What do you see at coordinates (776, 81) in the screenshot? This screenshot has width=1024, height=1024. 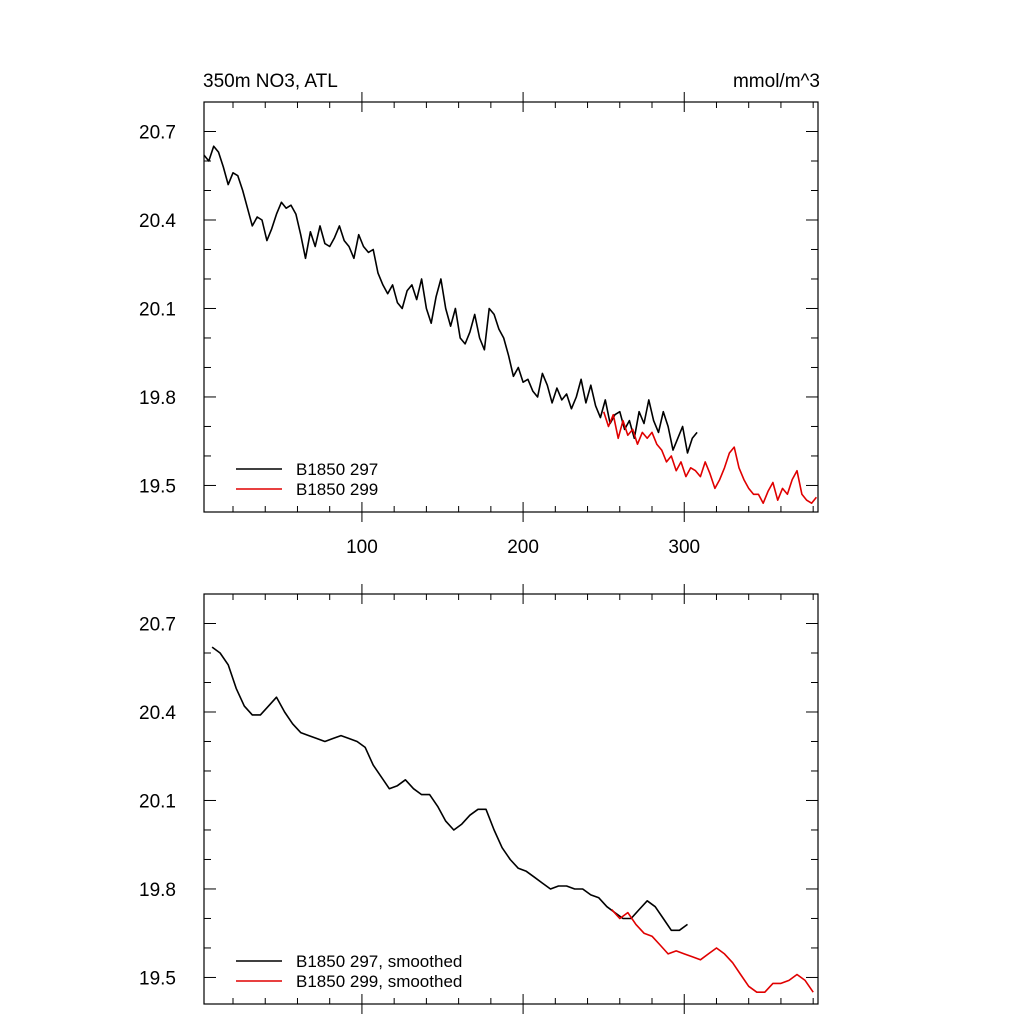 I see `units-label: mmol/m^3` at bounding box center [776, 81].